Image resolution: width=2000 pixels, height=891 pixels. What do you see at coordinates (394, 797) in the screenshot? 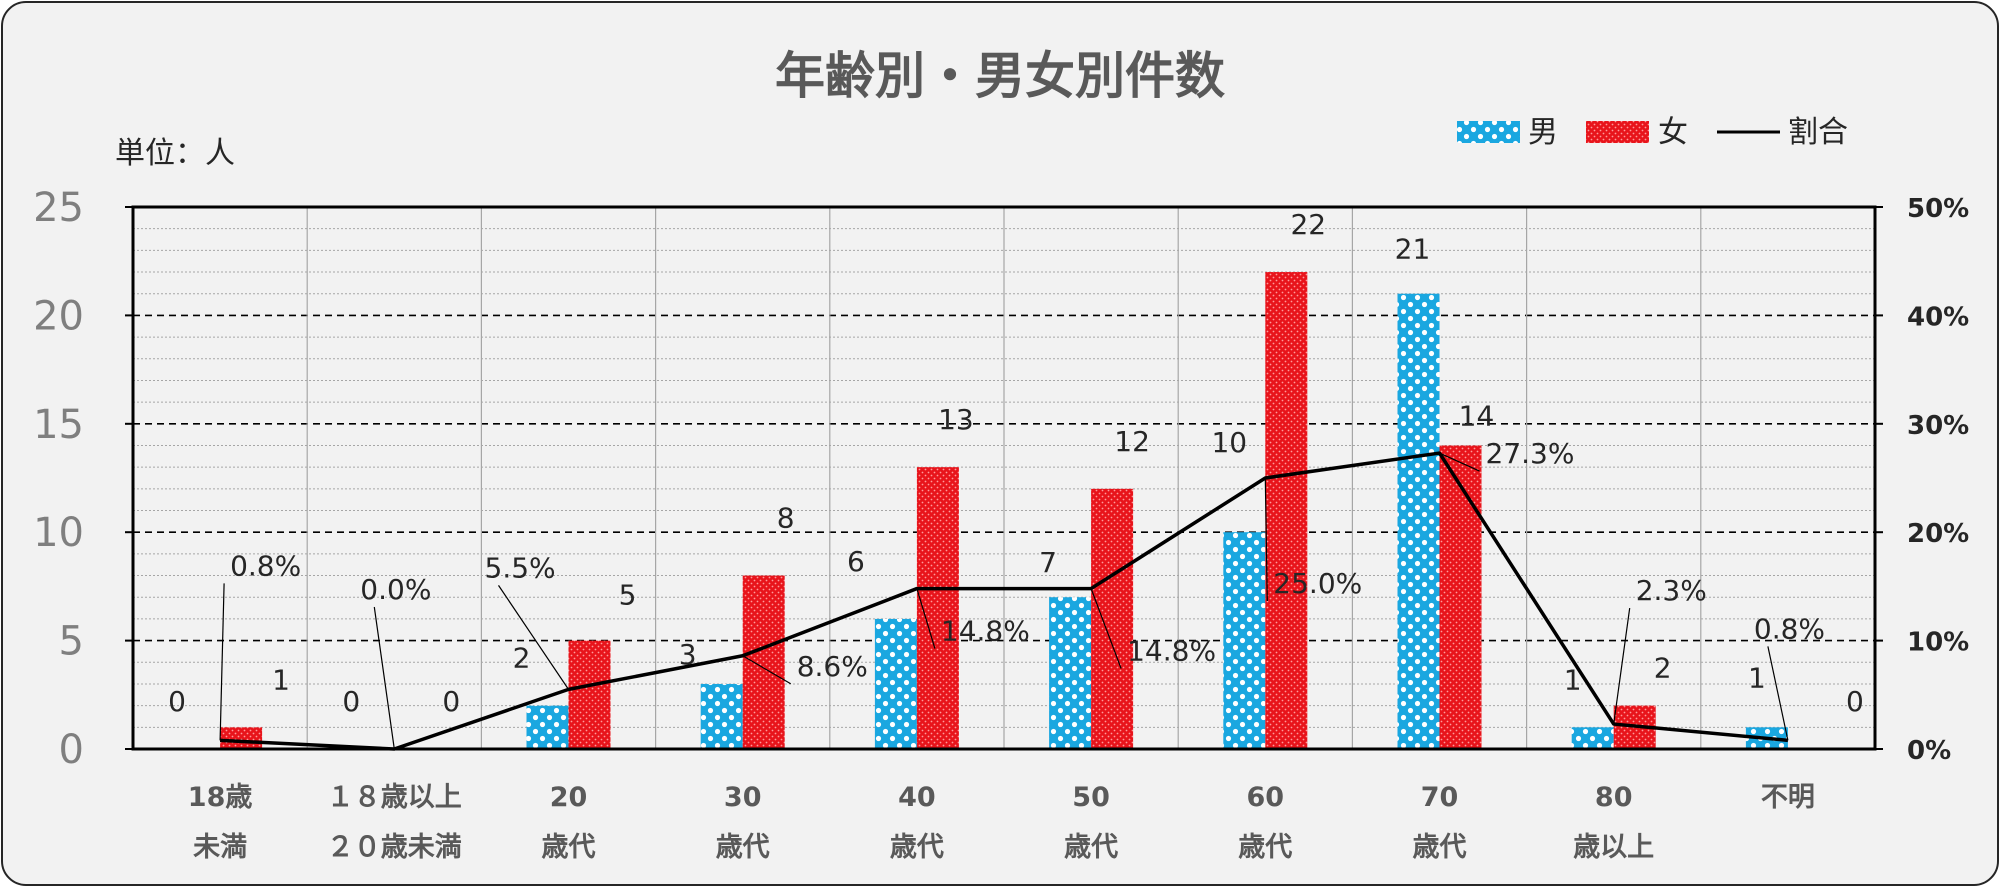
I see `x-tick-label: １８歳以上` at bounding box center [394, 797].